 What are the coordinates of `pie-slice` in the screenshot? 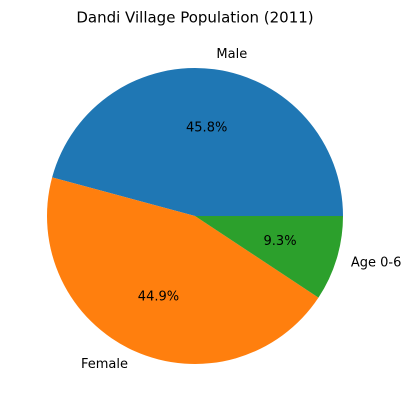 It's located at (269, 257).